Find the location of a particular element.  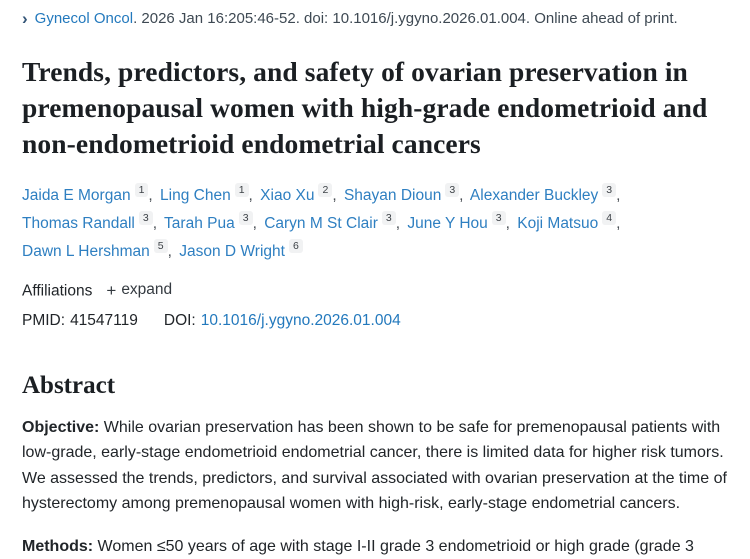

author-link: Jason D Wright is located at coordinates (232, 252).